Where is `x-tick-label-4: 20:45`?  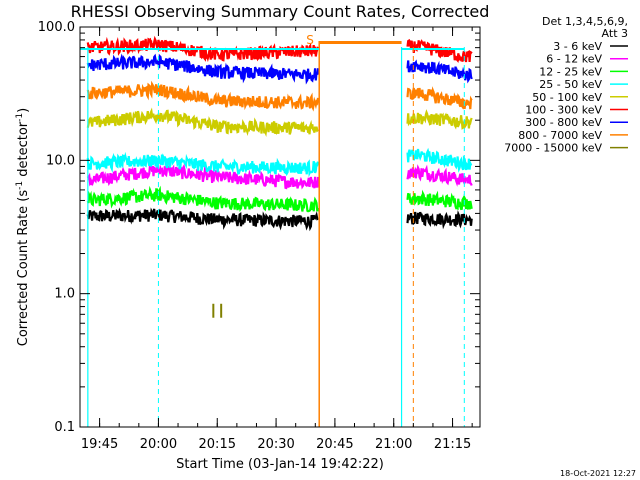
x-tick-label-4: 20:45 is located at coordinates (334, 444).